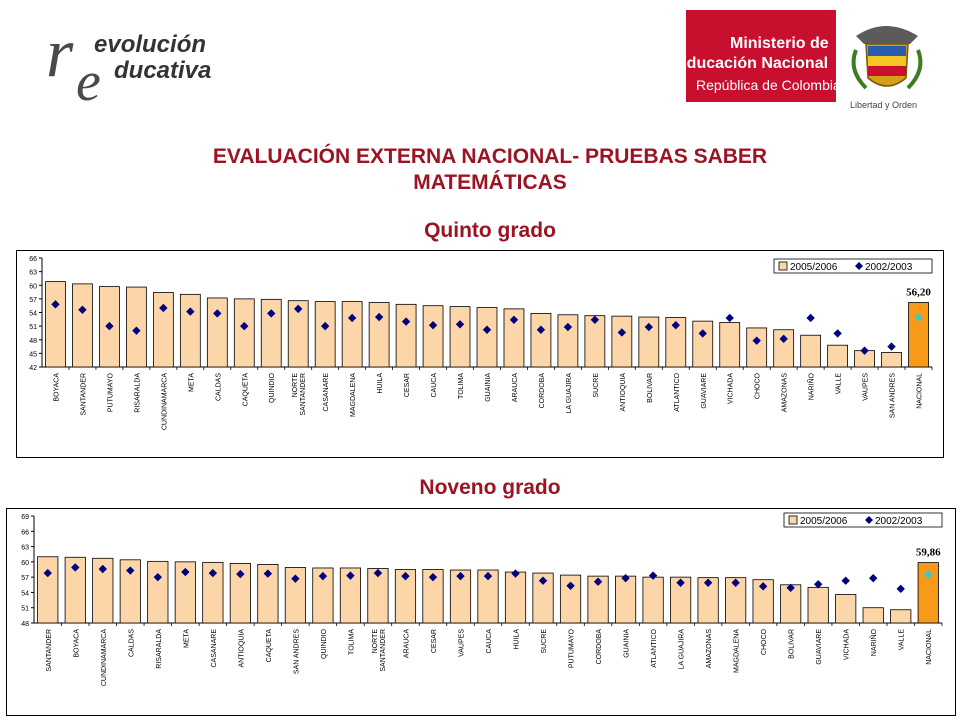 This screenshot has height=721, width=960. Describe the element at coordinates (853, 266) in the screenshot. I see `legend: 2005/2006 2002/2003` at that location.